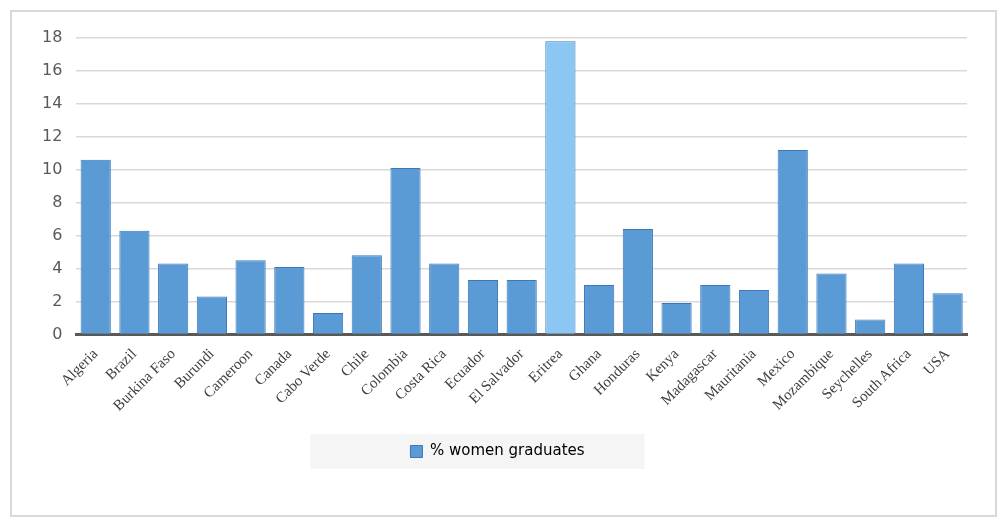 The height and width of the screenshot is (529, 1007). I want to click on y-tick-label: 14, so click(52, 103).